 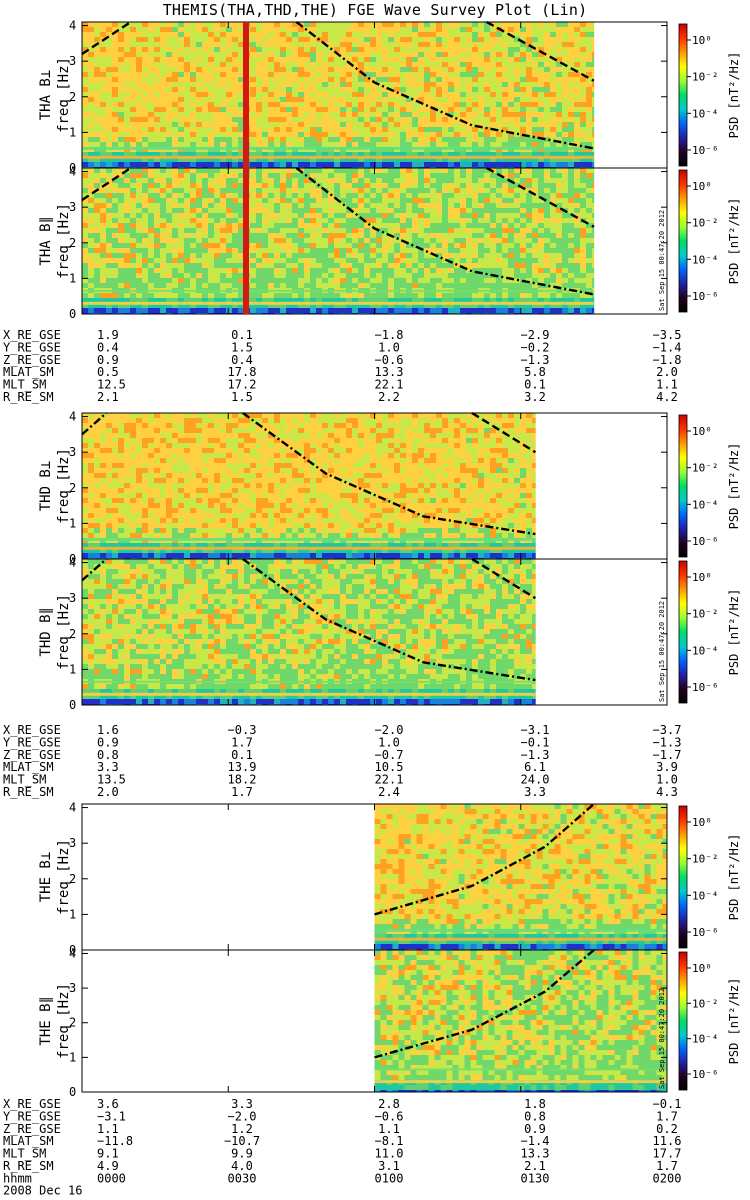 What do you see at coordinates (535, 767) in the screenshot?
I see `ephemeris-value: 6.1` at bounding box center [535, 767].